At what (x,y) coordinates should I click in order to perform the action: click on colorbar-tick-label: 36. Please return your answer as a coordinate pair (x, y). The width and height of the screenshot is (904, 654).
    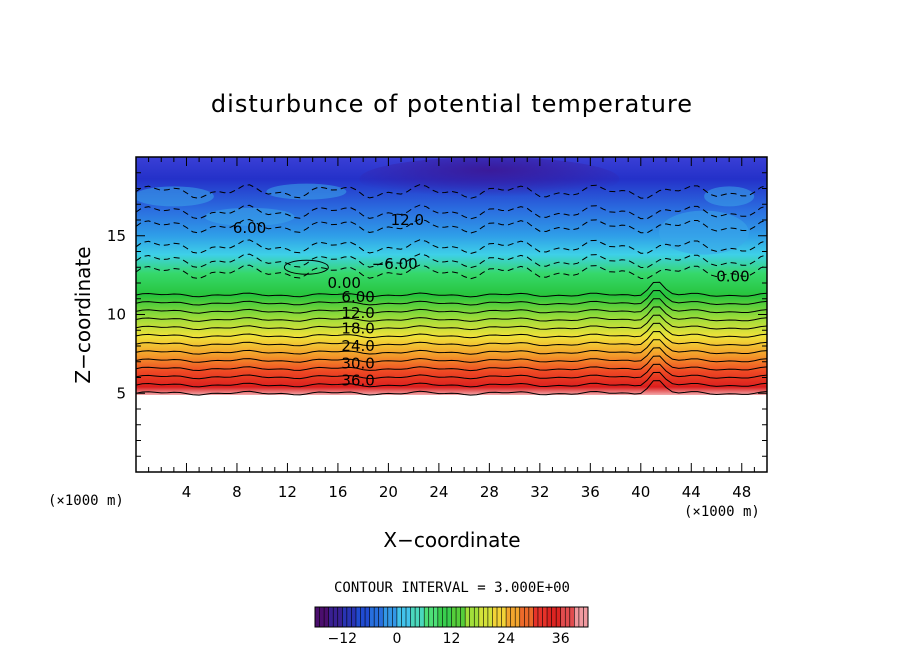
    Looking at the image, I should click on (561, 639).